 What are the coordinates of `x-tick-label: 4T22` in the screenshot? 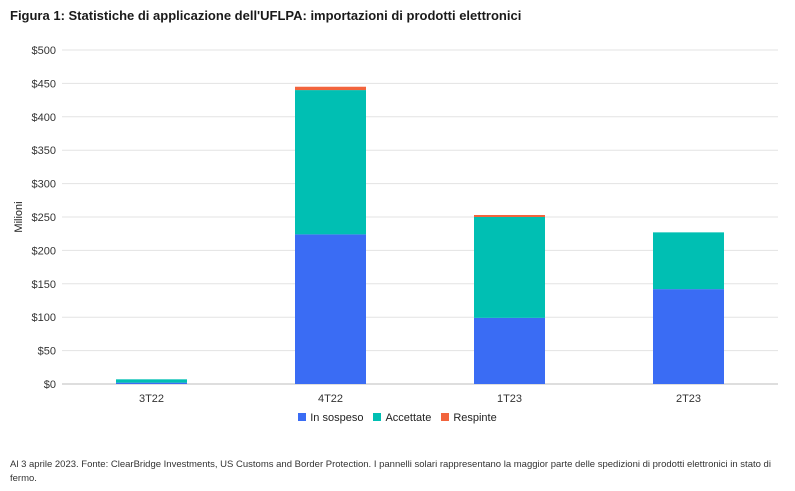 It's located at (330, 399).